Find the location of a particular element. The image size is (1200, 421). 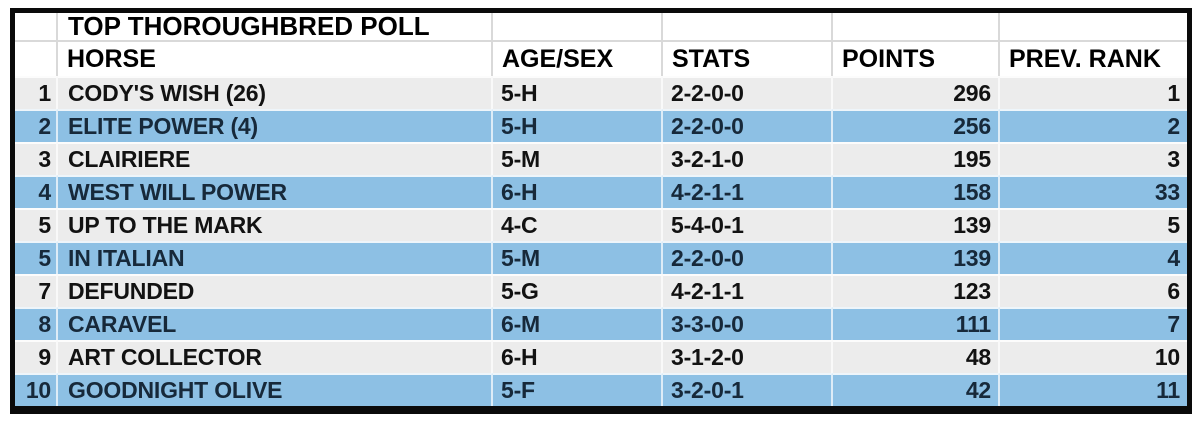

horse-cell: ELITE POWER (4) is located at coordinates (275, 125).